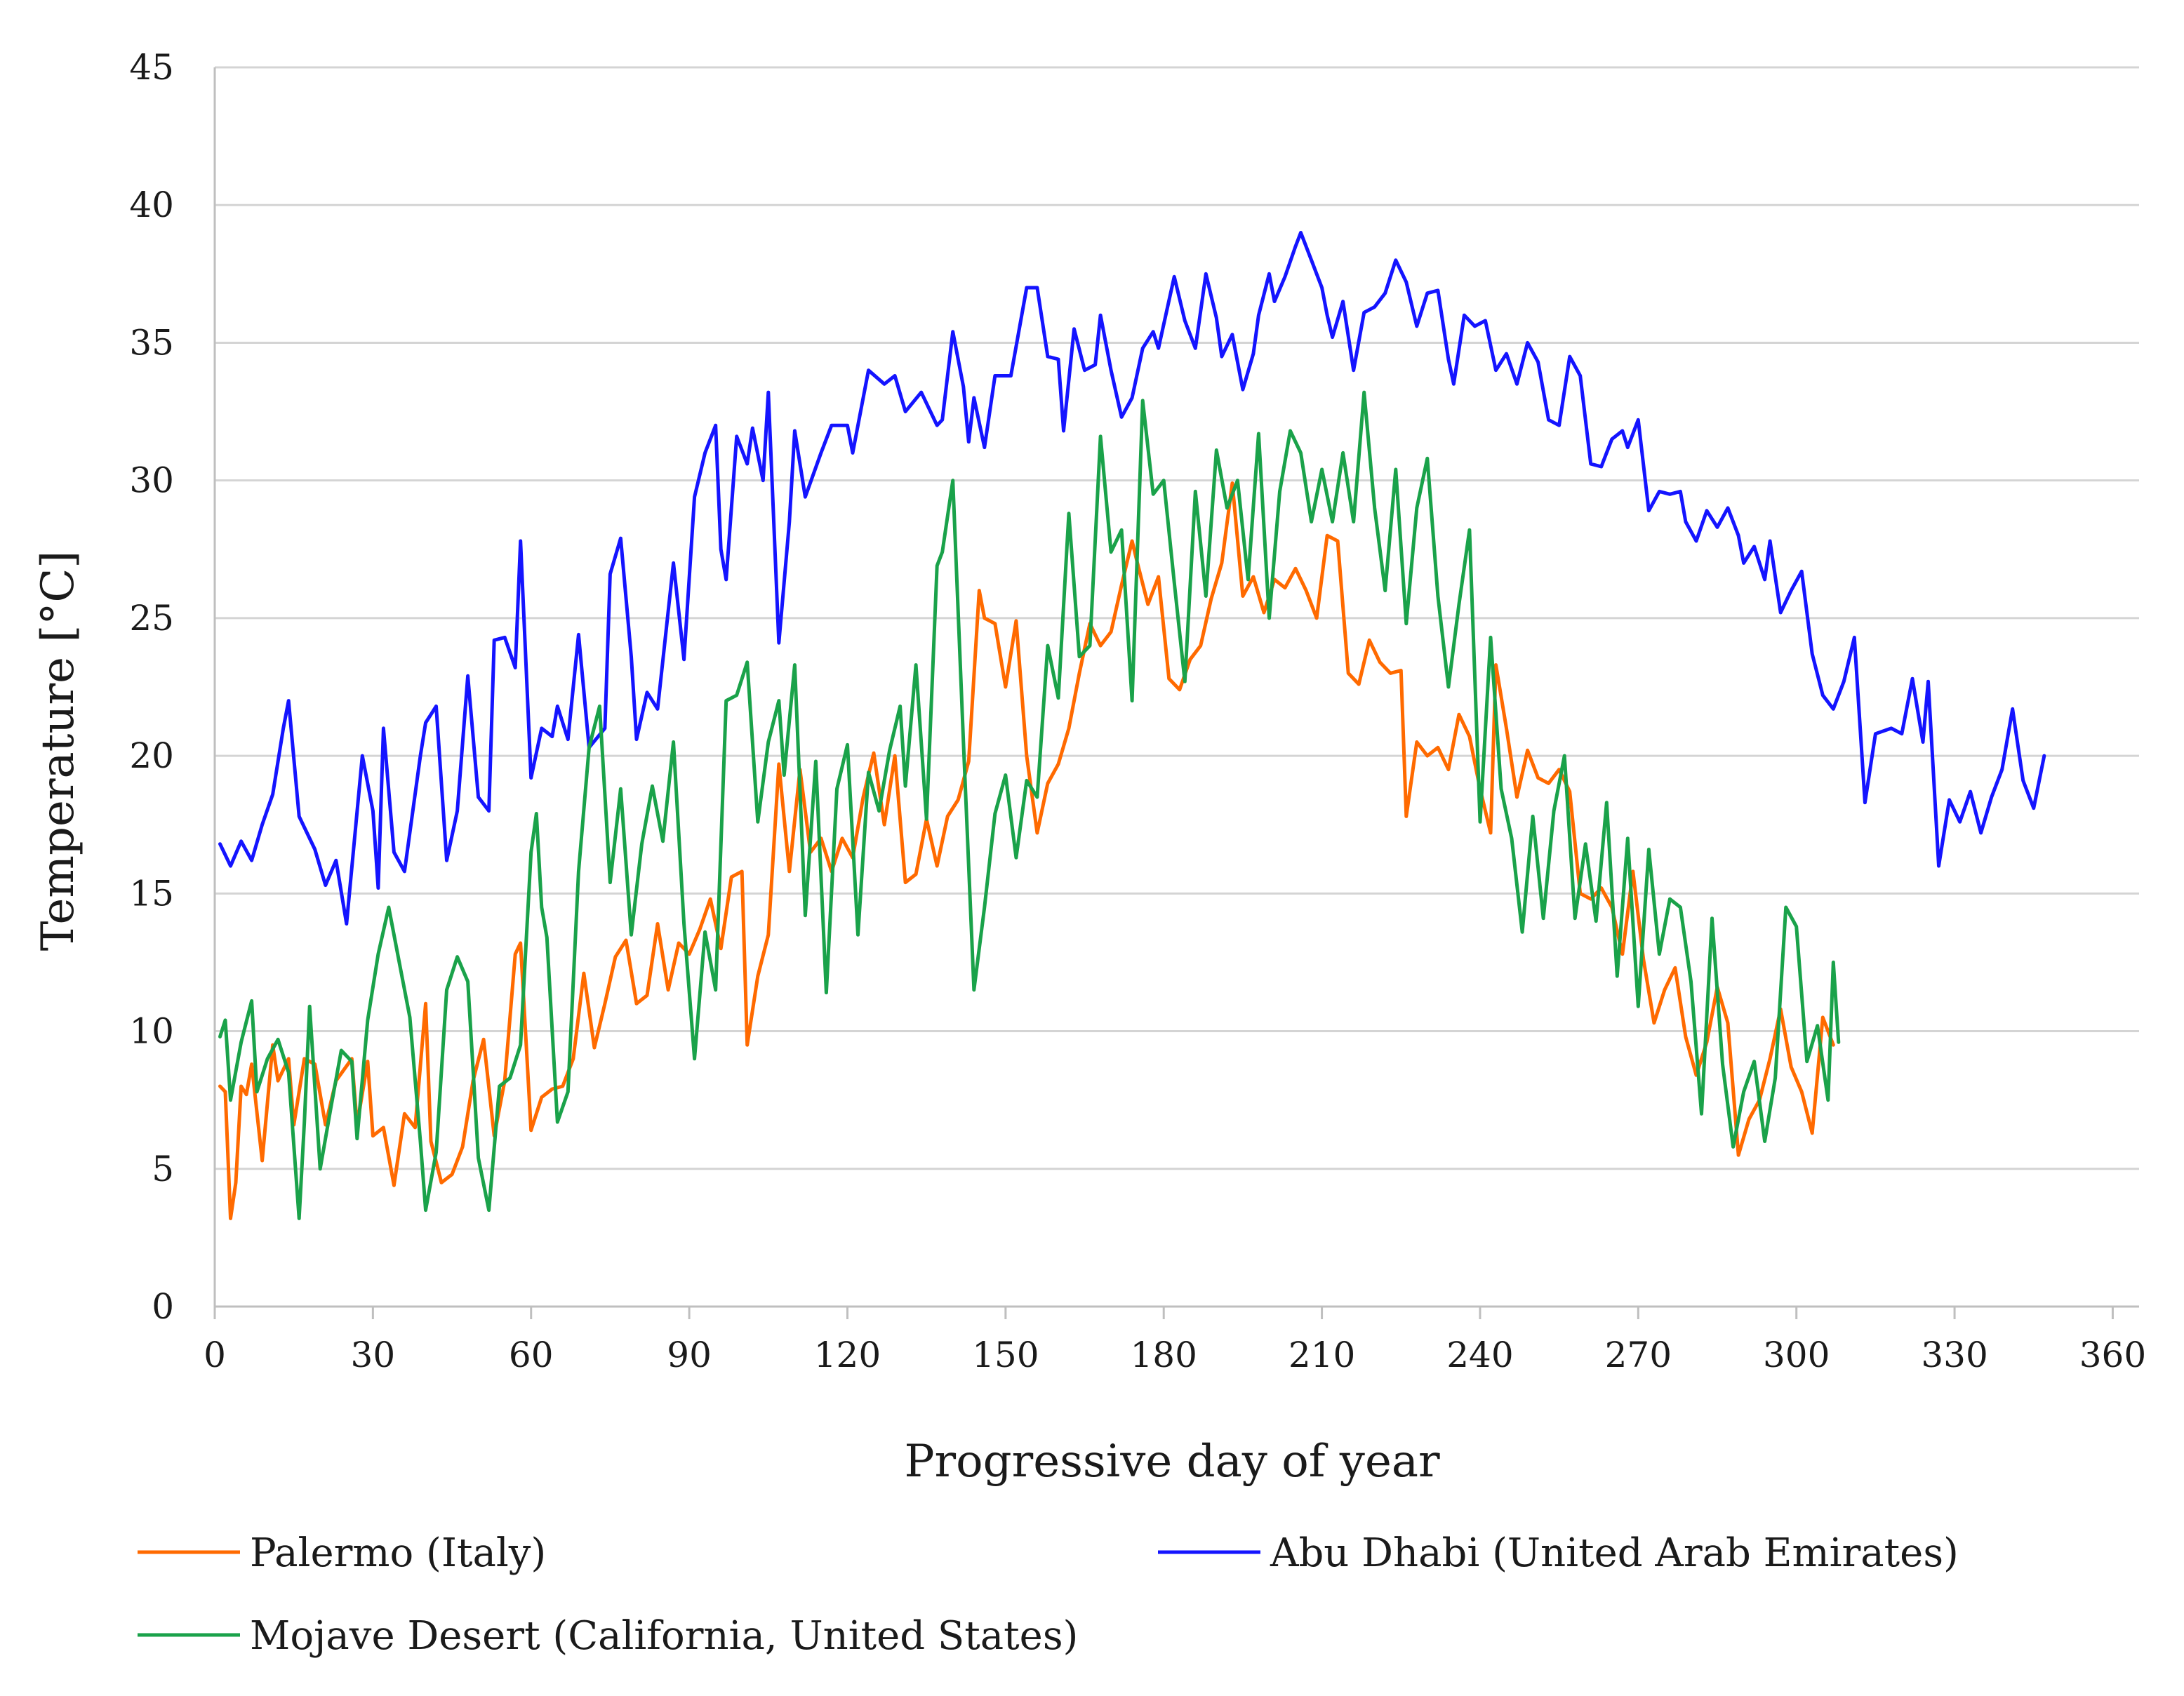  What do you see at coordinates (152, 1031) in the screenshot?
I see `y-tick-label: 10` at bounding box center [152, 1031].